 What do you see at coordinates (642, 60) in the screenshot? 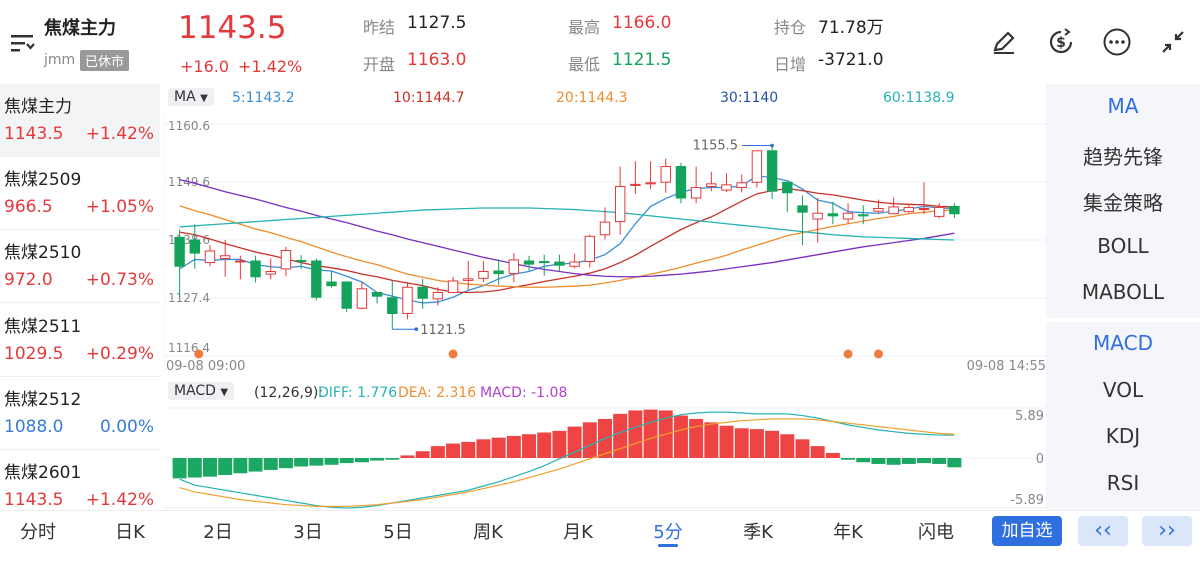
I see `low-value: 1121.5` at bounding box center [642, 60].